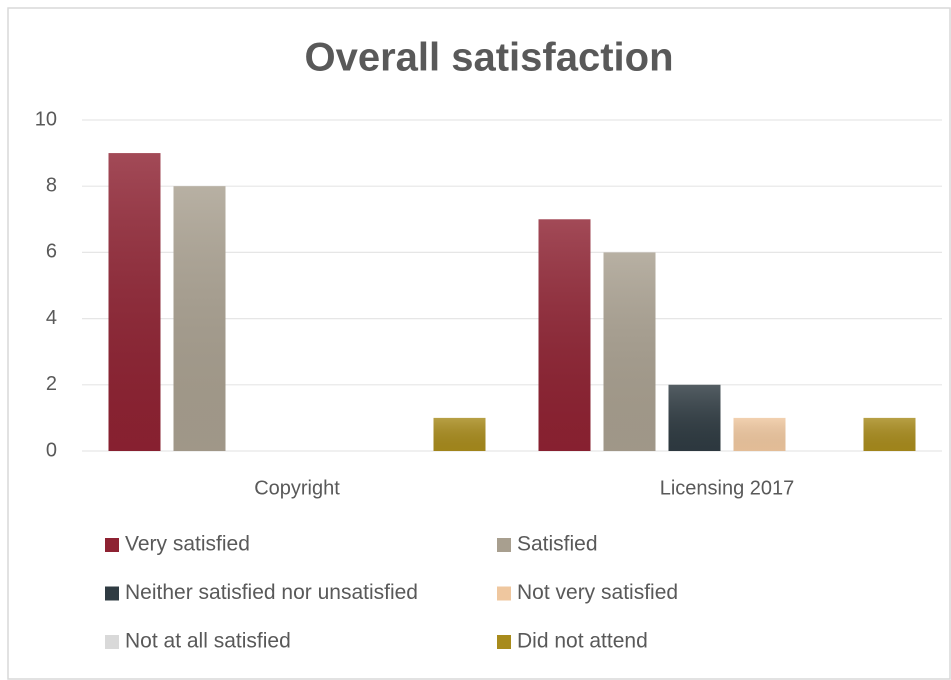 Image resolution: width=951 pixels, height=680 pixels. I want to click on legend-label: Not very satisfied, so click(597, 592).